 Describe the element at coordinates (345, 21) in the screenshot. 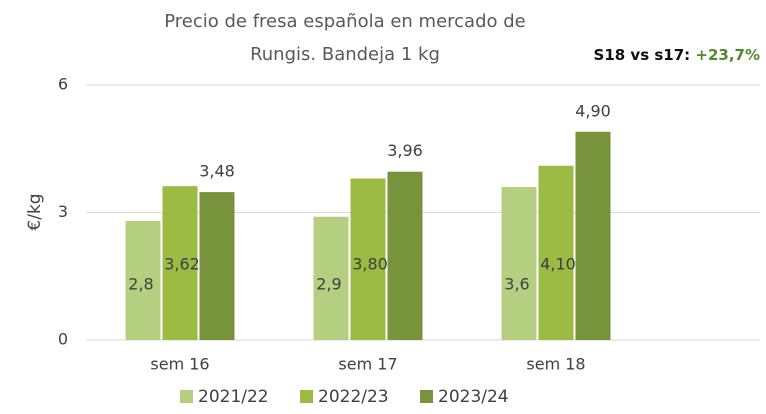

I see `chart-title: Precio de fresa española en mercado de` at that location.